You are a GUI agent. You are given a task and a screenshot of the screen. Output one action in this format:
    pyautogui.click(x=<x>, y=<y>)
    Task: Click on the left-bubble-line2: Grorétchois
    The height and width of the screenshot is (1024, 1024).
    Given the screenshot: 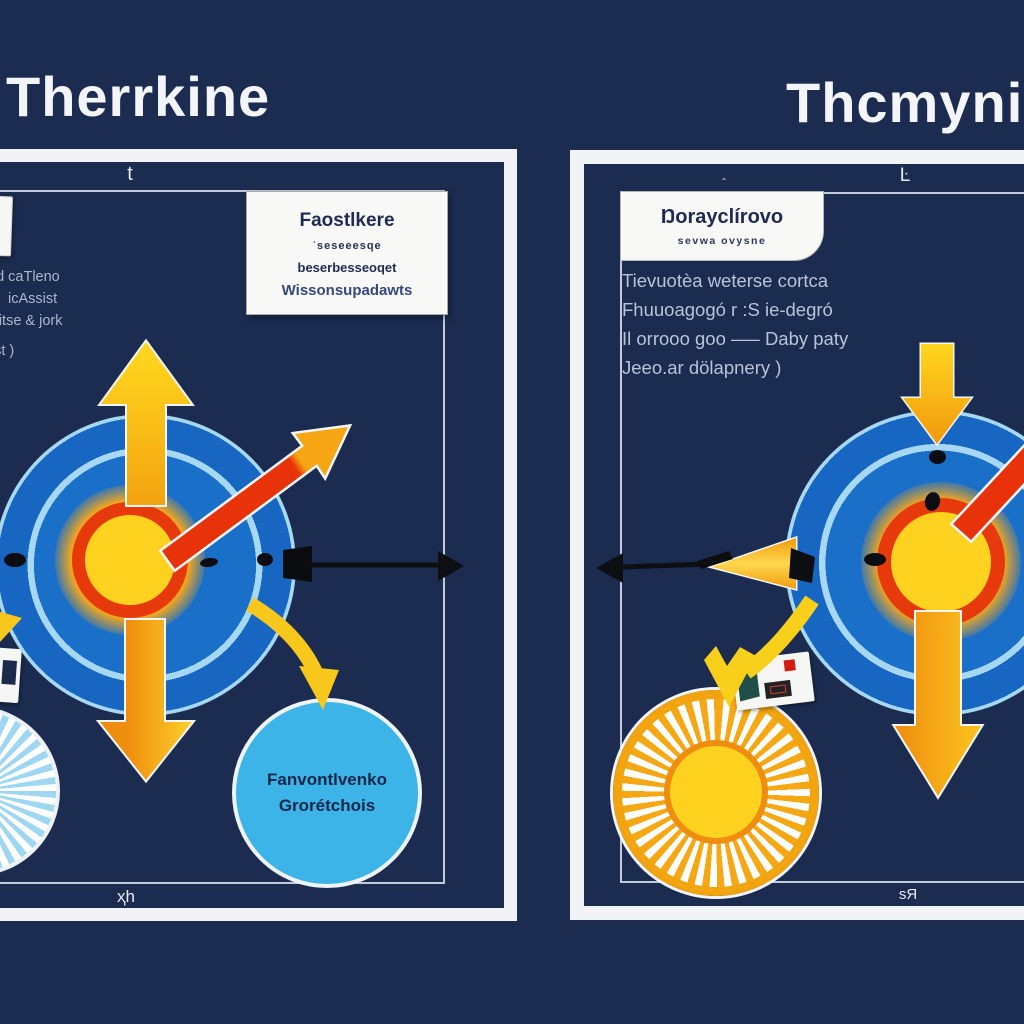 What is the action you would take?
    pyautogui.click(x=327, y=805)
    